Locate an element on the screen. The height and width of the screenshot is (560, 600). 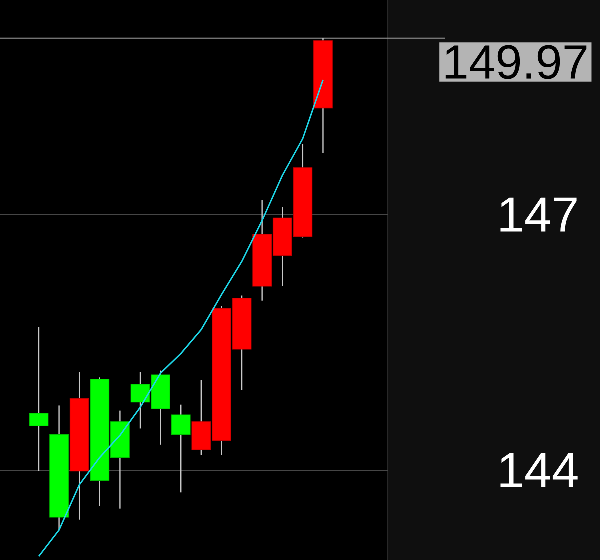
text: 149.97 is located at coordinates (516, 62).